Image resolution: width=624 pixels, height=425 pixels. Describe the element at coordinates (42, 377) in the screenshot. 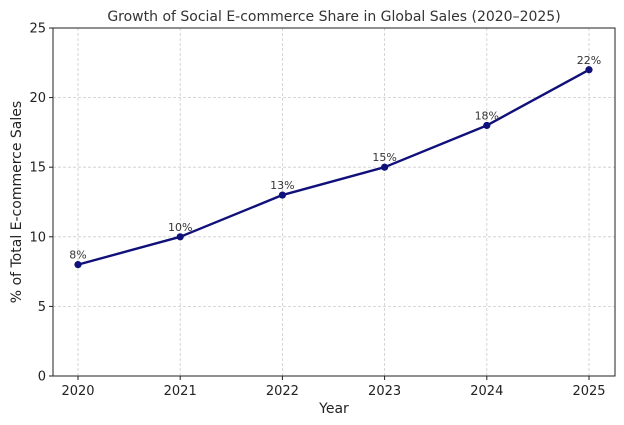

I see `y-tick-label: 0` at that location.